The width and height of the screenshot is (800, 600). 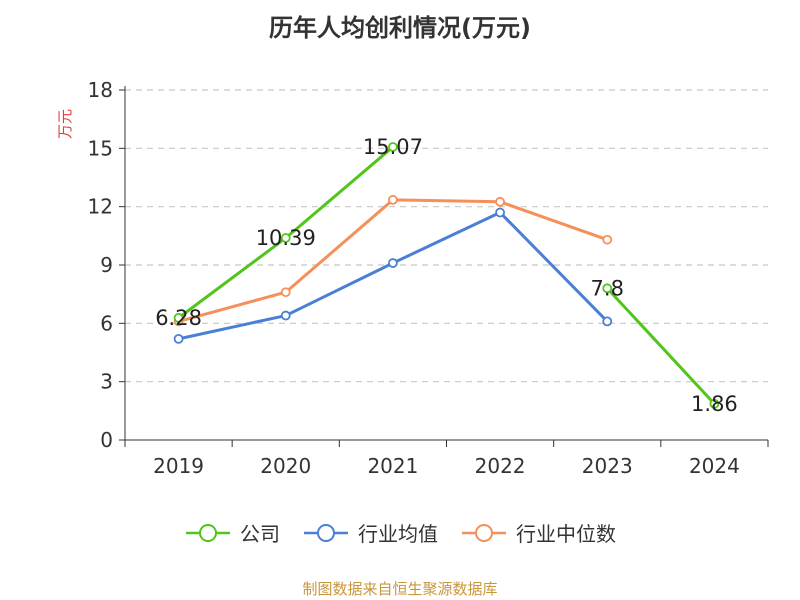 I want to click on legend-label-industry-average: 行业均值, so click(x=398, y=534).